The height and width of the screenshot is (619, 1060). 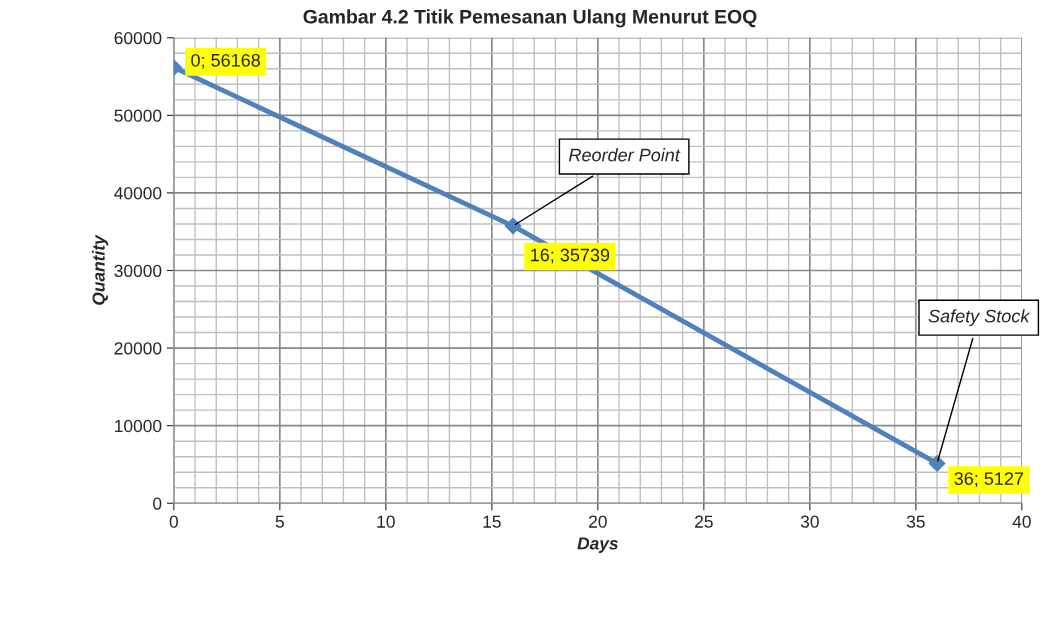 What do you see at coordinates (138, 426) in the screenshot?
I see `y-tick-label: 10000` at bounding box center [138, 426].